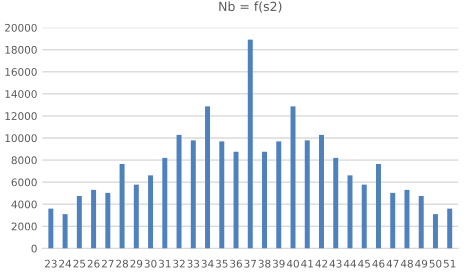 Image resolution: width=470 pixels, height=276 pixels. I want to click on x-tick-label: 35, so click(222, 264).